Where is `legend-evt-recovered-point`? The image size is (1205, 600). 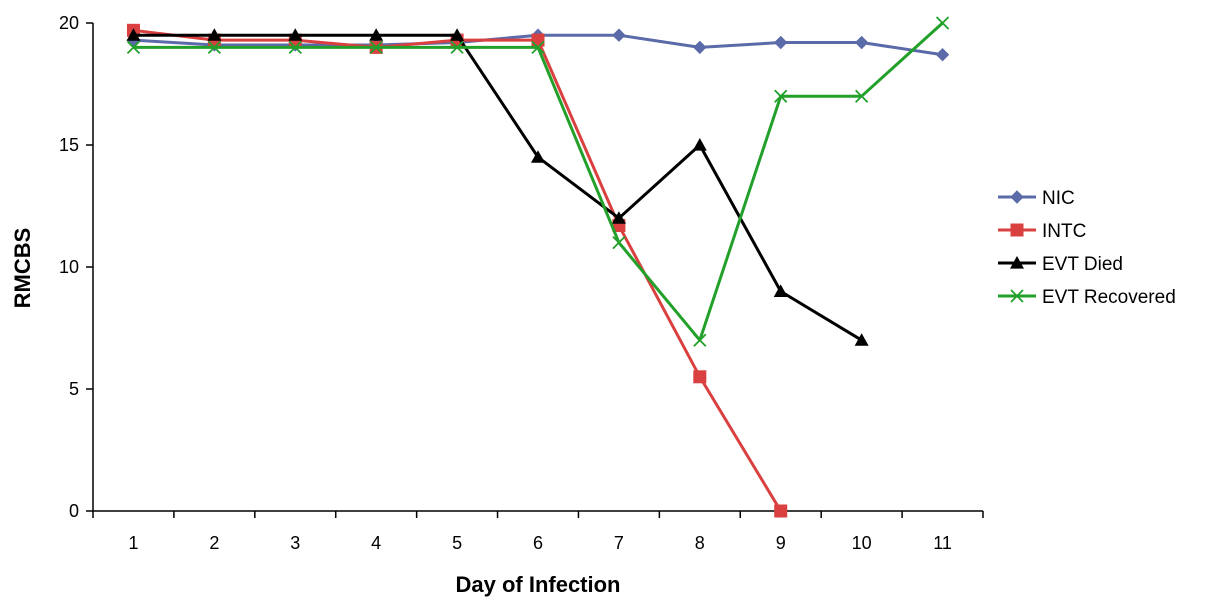 legend-evt-recovered-point is located at coordinates (1017, 296).